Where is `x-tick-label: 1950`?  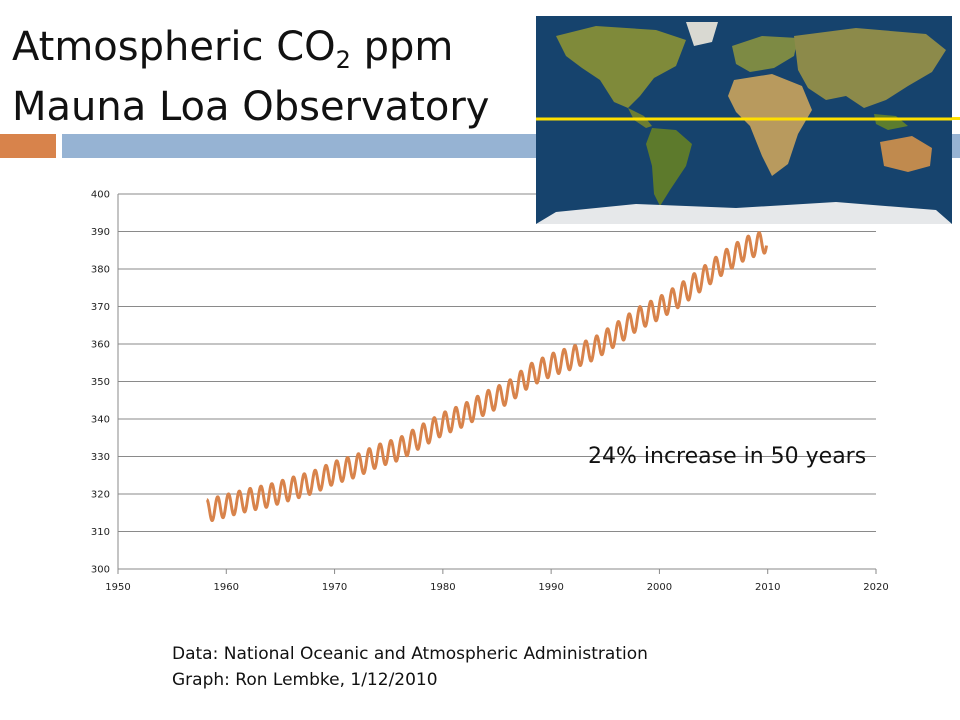
x-tick-label: 1950 is located at coordinates (117, 587).